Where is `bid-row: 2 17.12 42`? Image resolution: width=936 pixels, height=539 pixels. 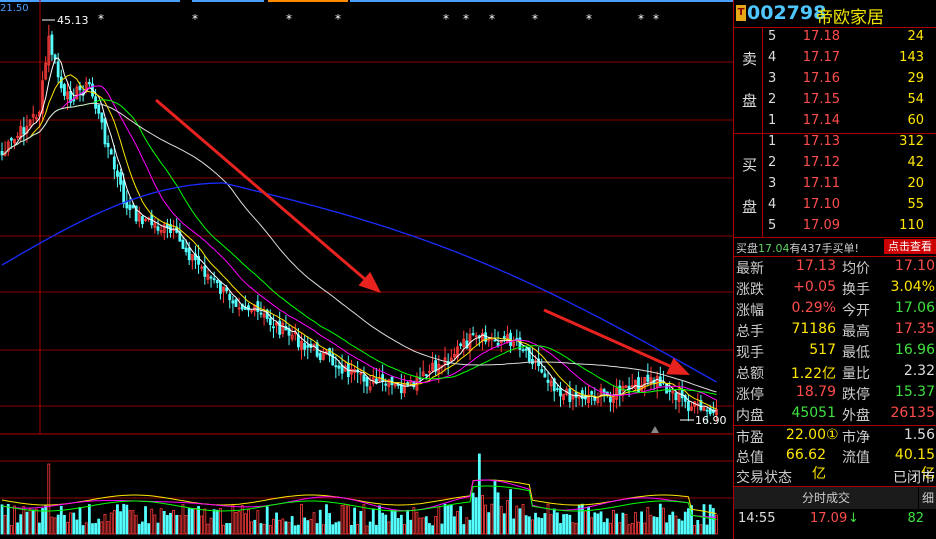
bid-row: 2 17.12 42 is located at coordinates (835, 165).